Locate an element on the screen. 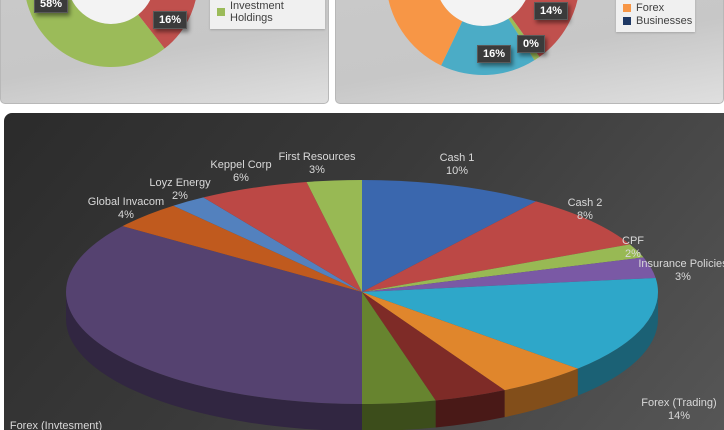 This screenshot has height=430, width=724. legend-item-businesses: Businesses is located at coordinates (657, 21).